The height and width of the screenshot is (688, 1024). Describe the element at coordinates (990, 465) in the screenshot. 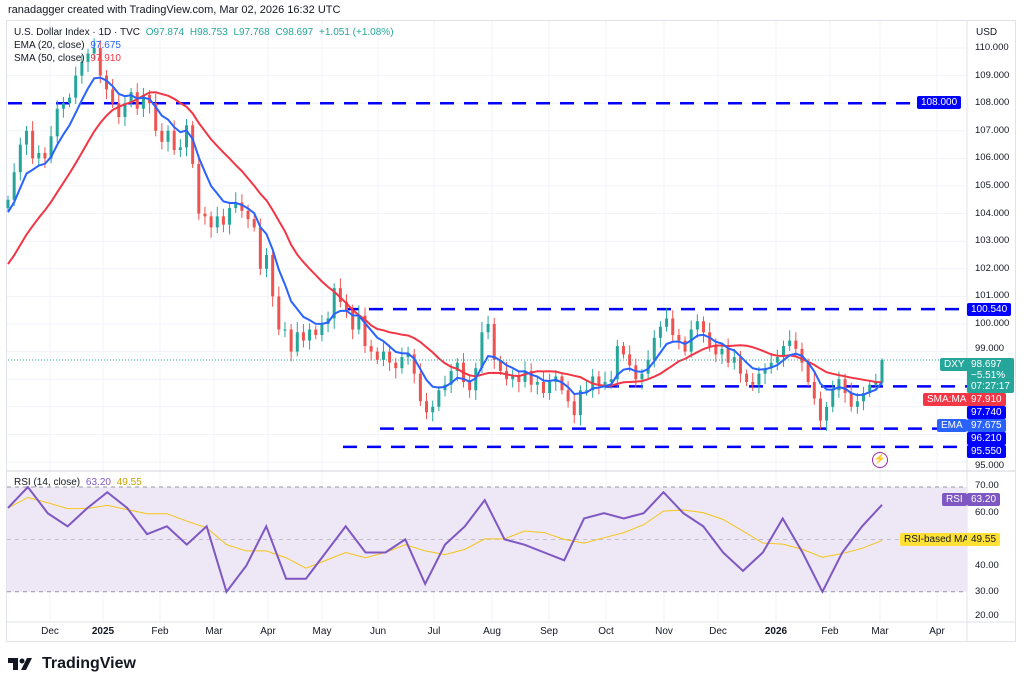

I see `price-tick-label: 95.000` at that location.